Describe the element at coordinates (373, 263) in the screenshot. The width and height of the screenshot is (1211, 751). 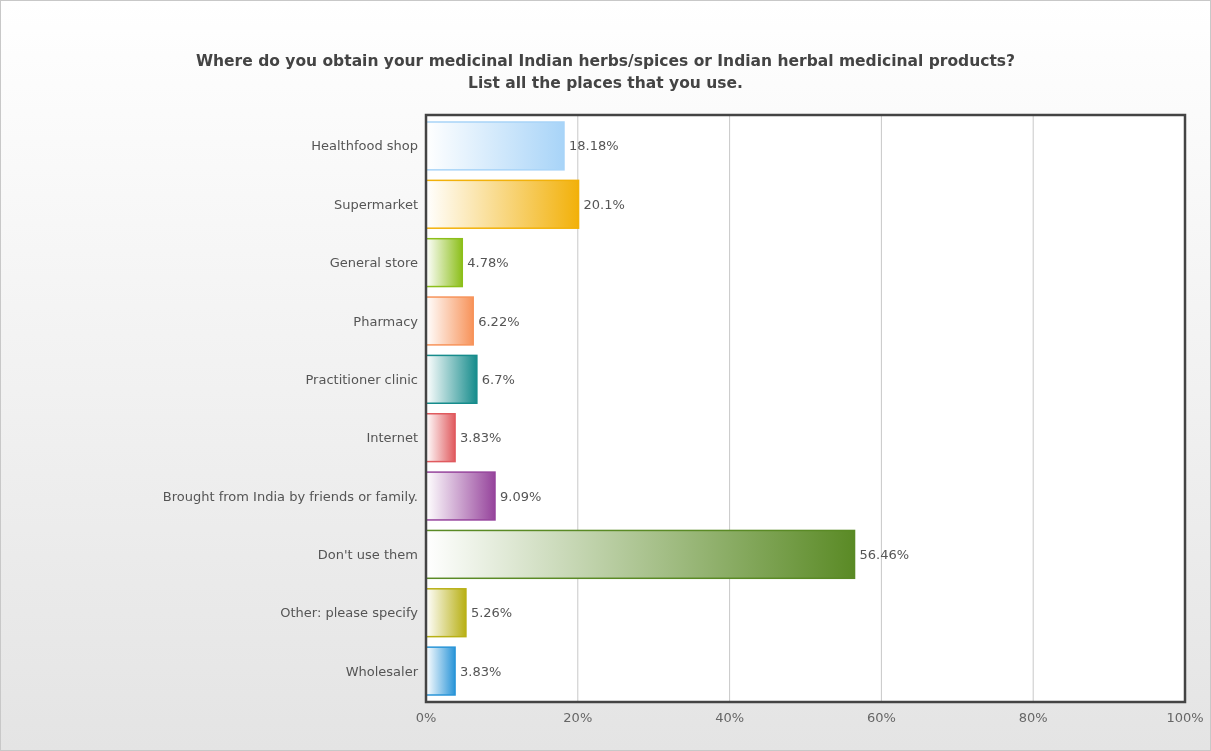
I see `y-tick-label: General store` at that location.